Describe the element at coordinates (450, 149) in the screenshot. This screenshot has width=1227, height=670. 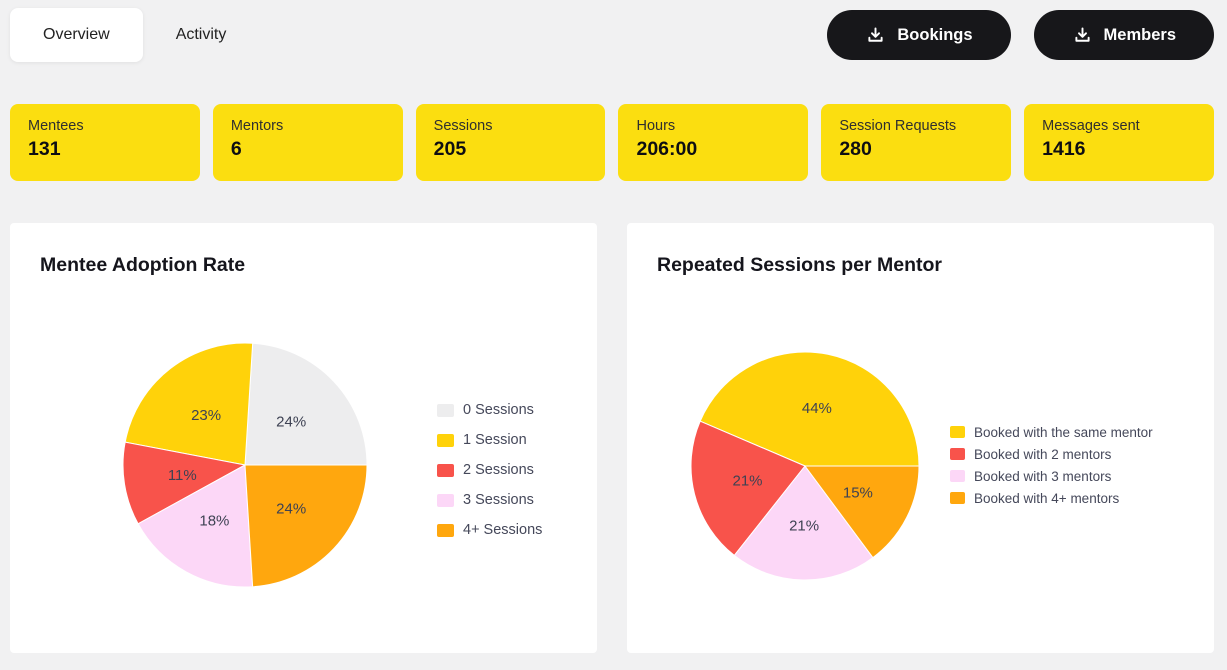
I see `stat-value: 205` at that location.